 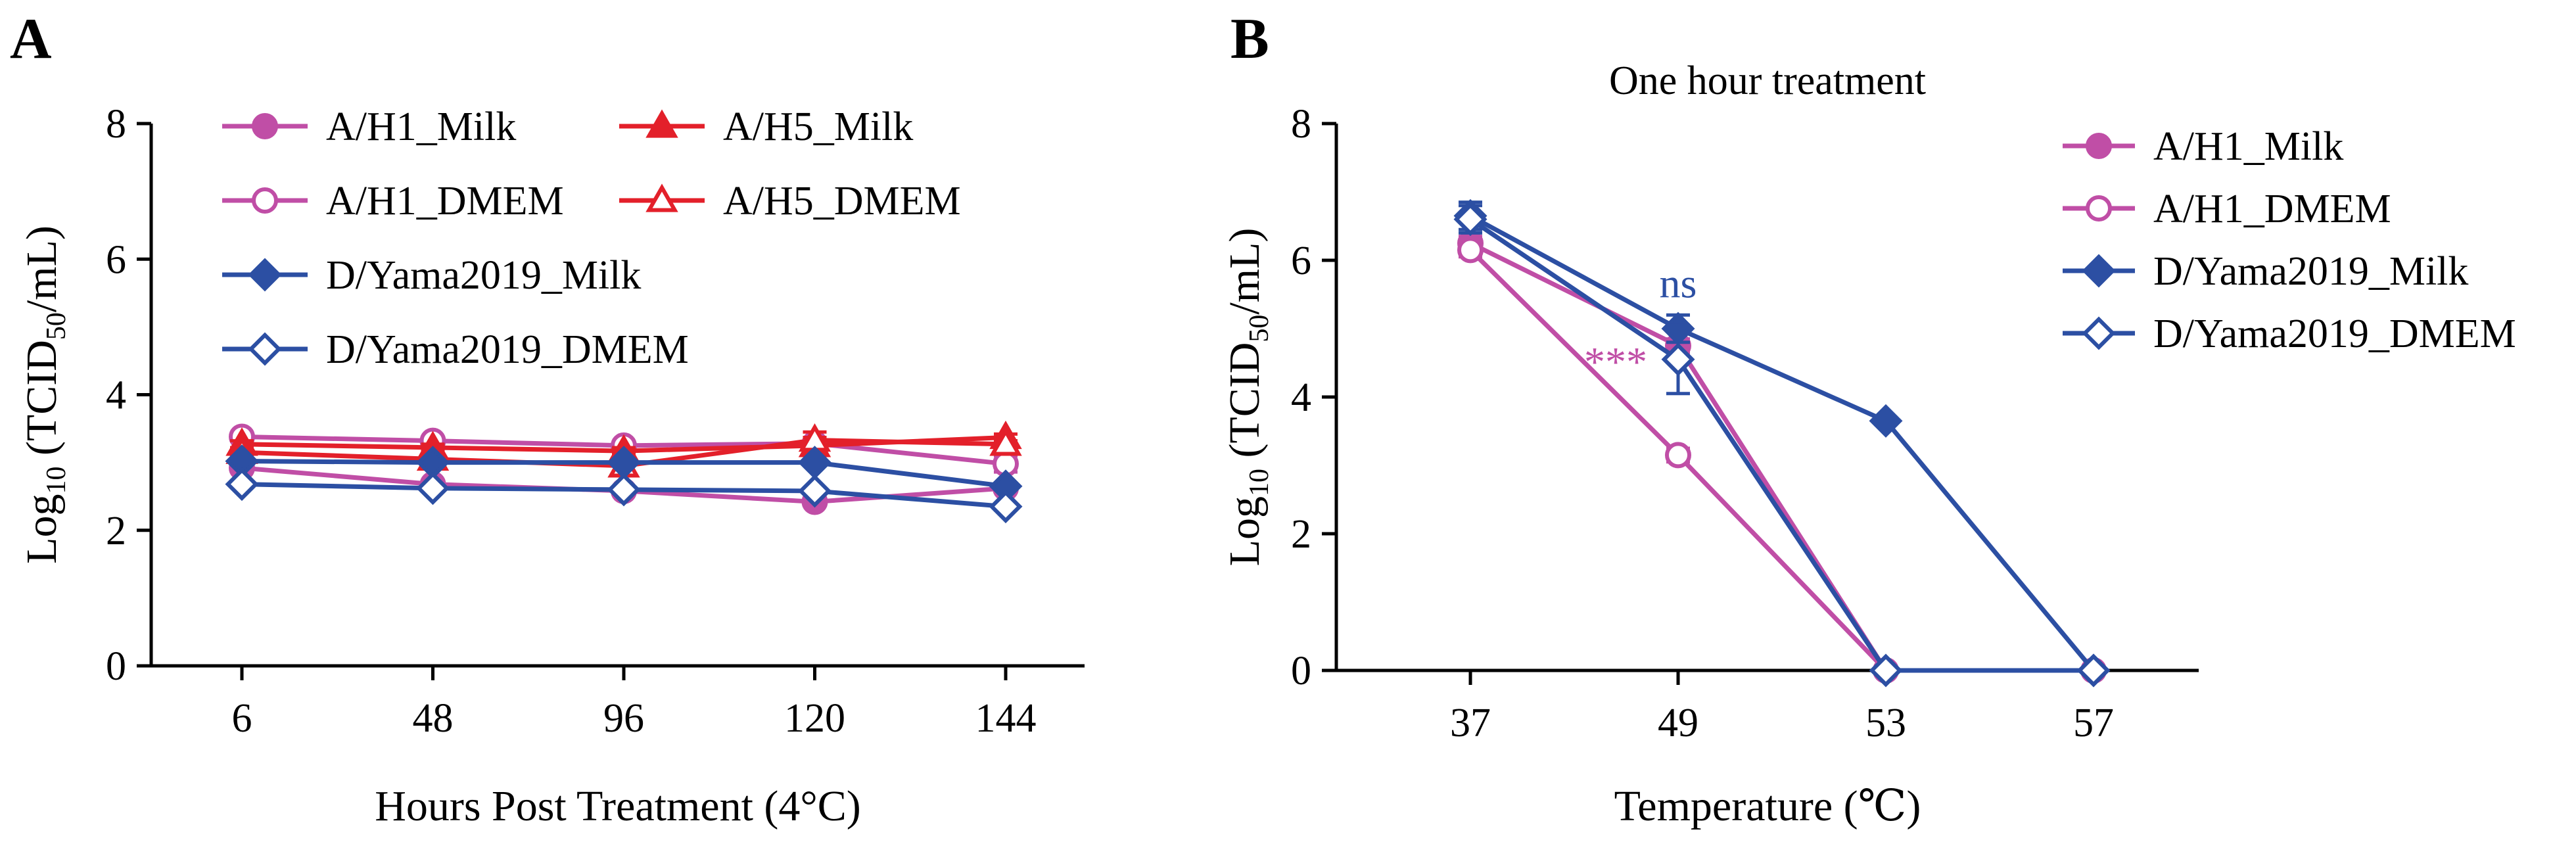 What do you see at coordinates (433, 718) in the screenshot?
I see `x-tick-label: 48` at bounding box center [433, 718].